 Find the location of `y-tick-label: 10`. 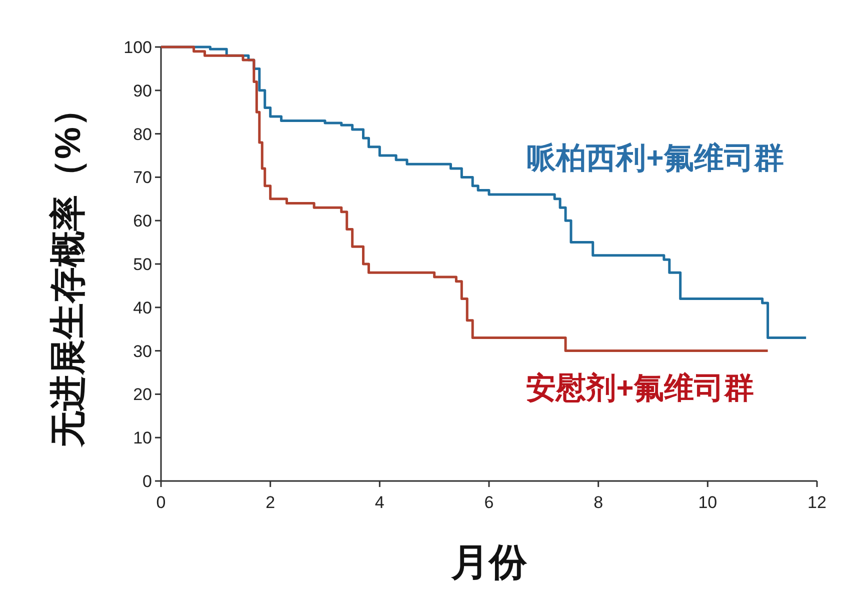

y-tick-label: 10 is located at coordinates (142, 438).